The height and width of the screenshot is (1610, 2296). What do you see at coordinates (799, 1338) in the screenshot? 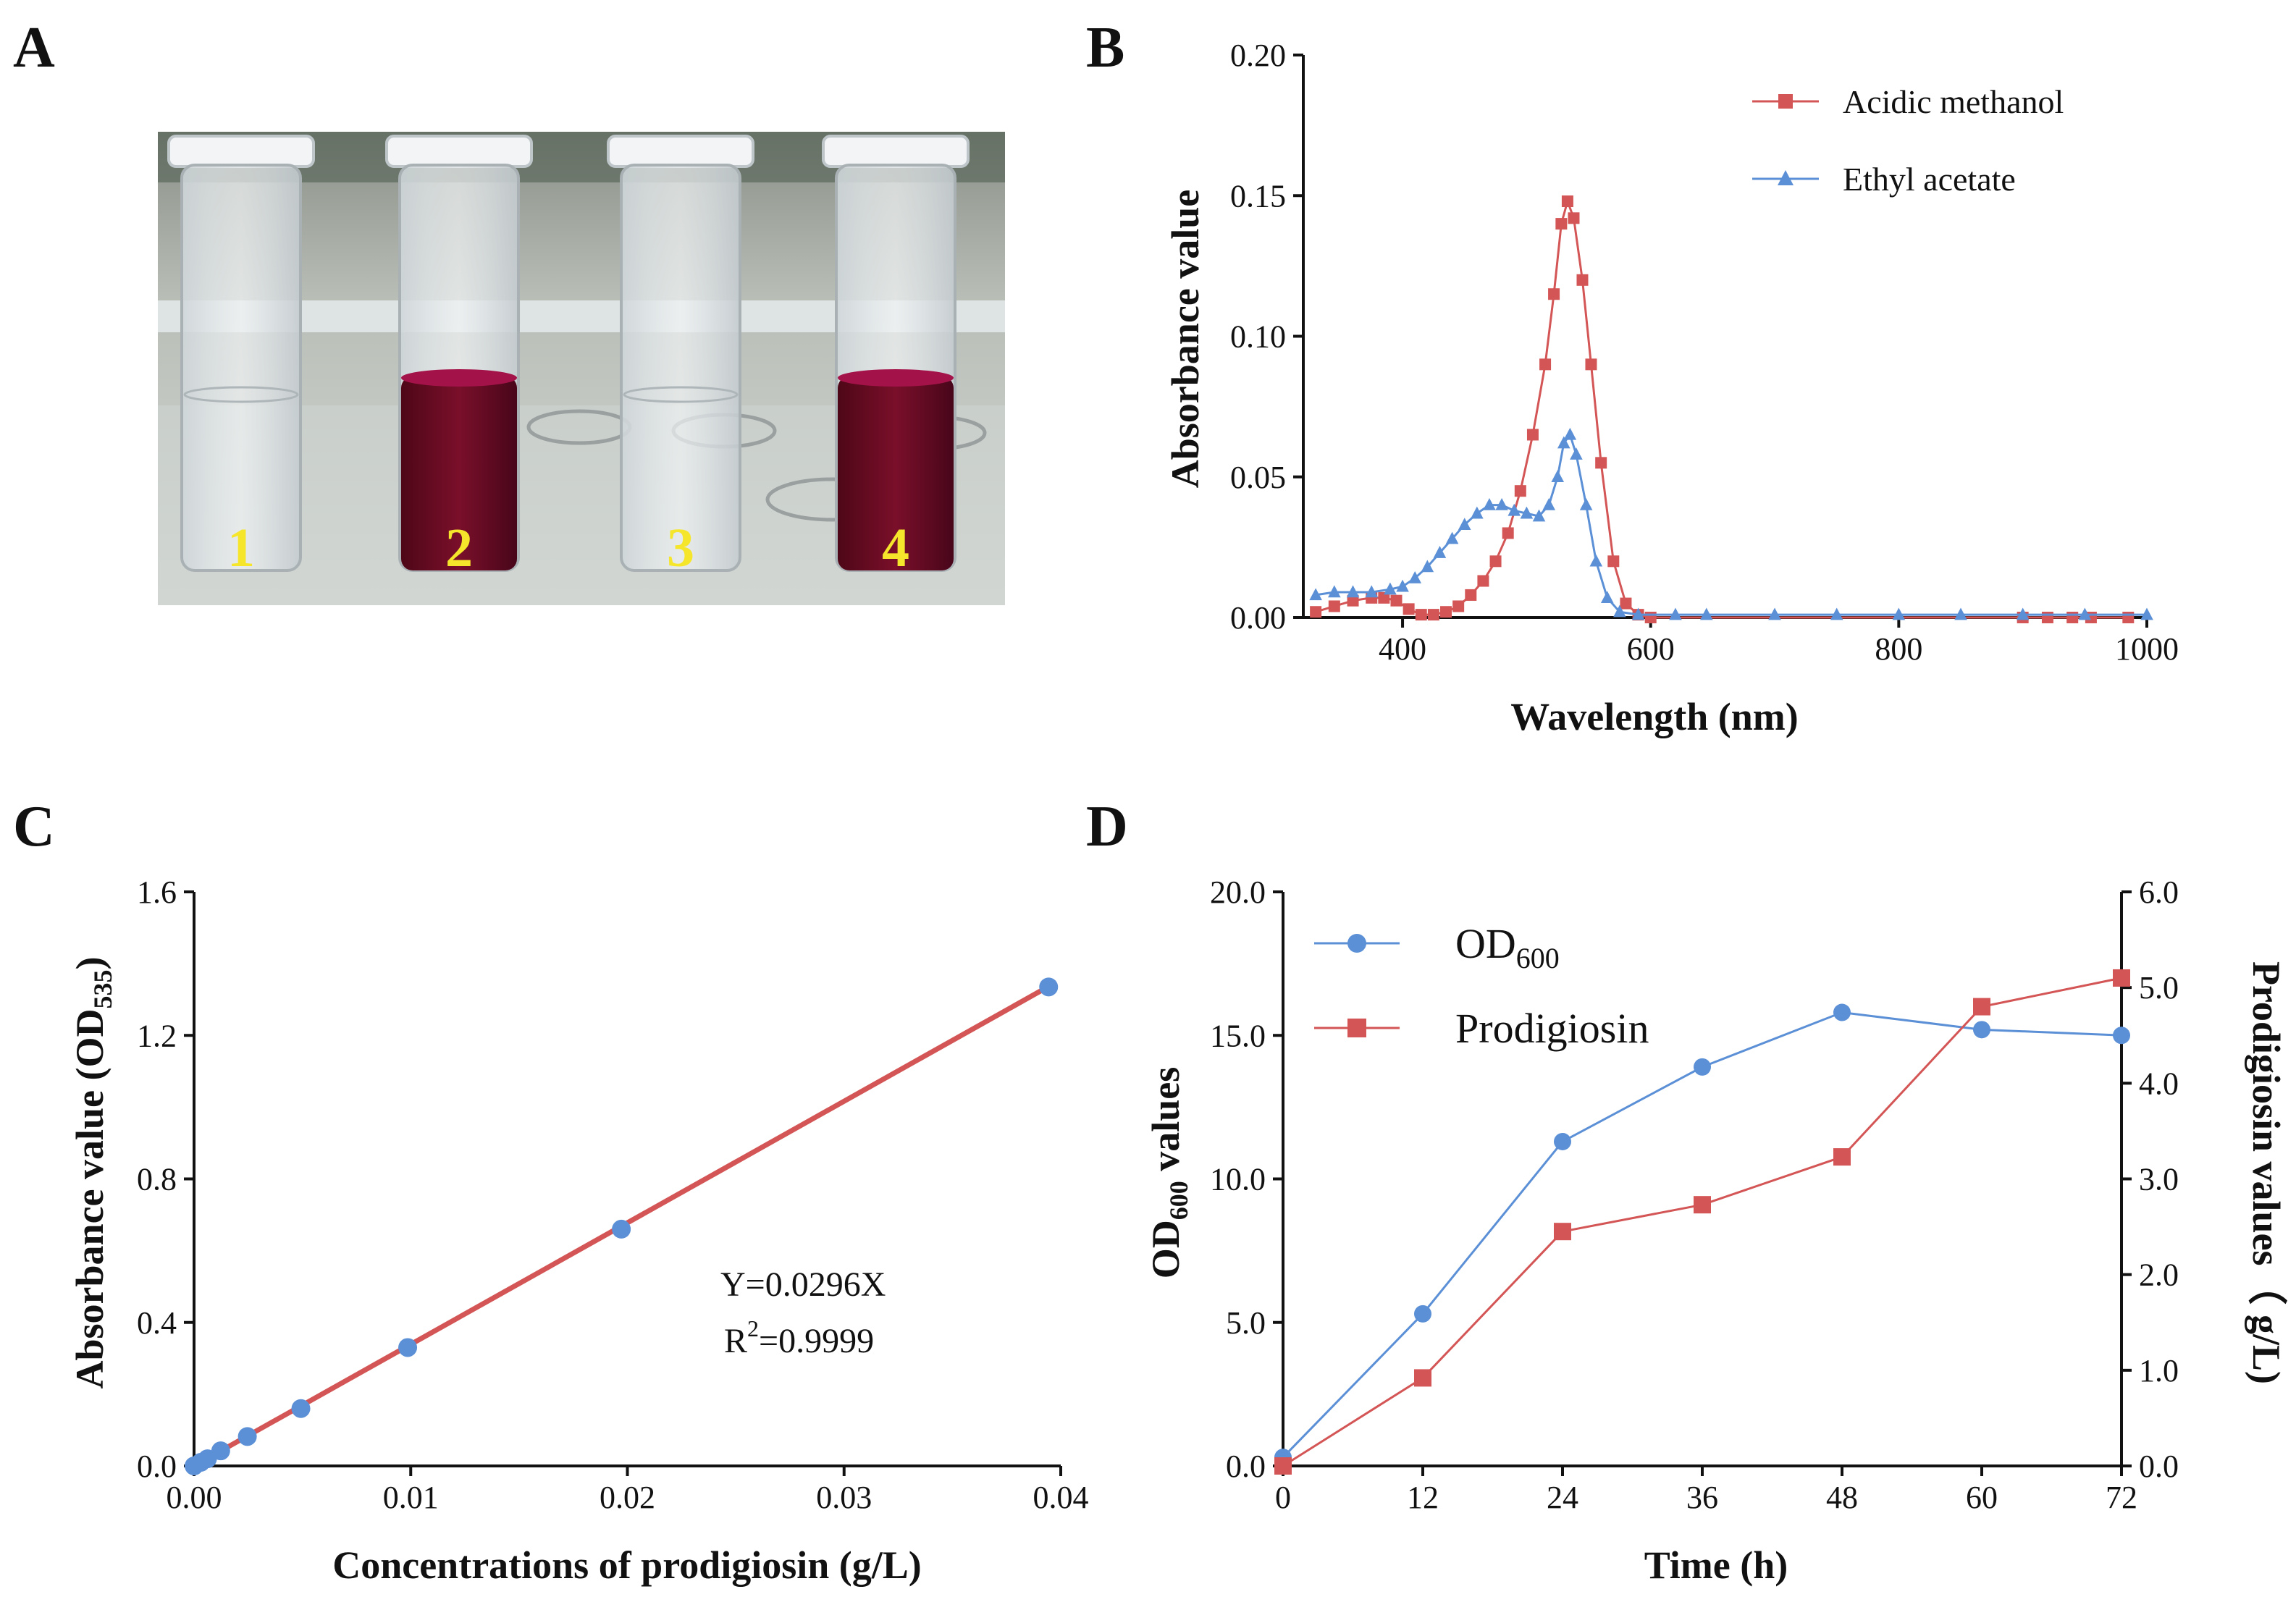
I see `chart-c-r-squared: R2=0.9999` at bounding box center [799, 1338].